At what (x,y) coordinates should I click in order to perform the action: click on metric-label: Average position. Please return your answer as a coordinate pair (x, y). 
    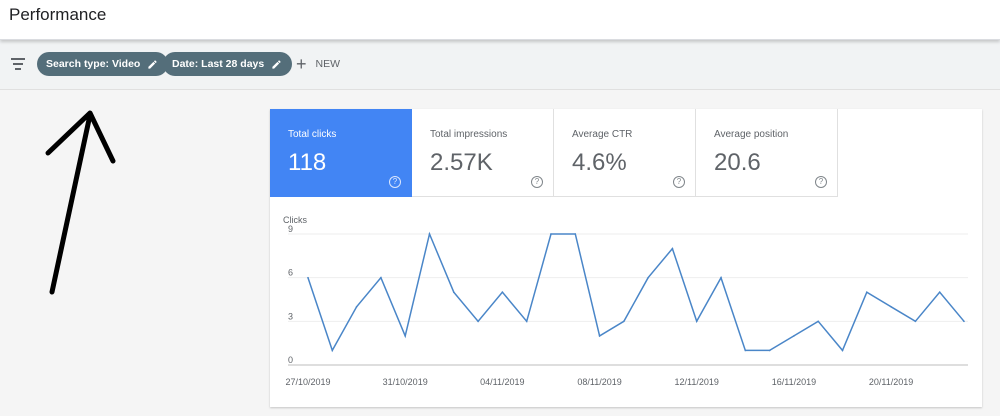
    Looking at the image, I should click on (751, 134).